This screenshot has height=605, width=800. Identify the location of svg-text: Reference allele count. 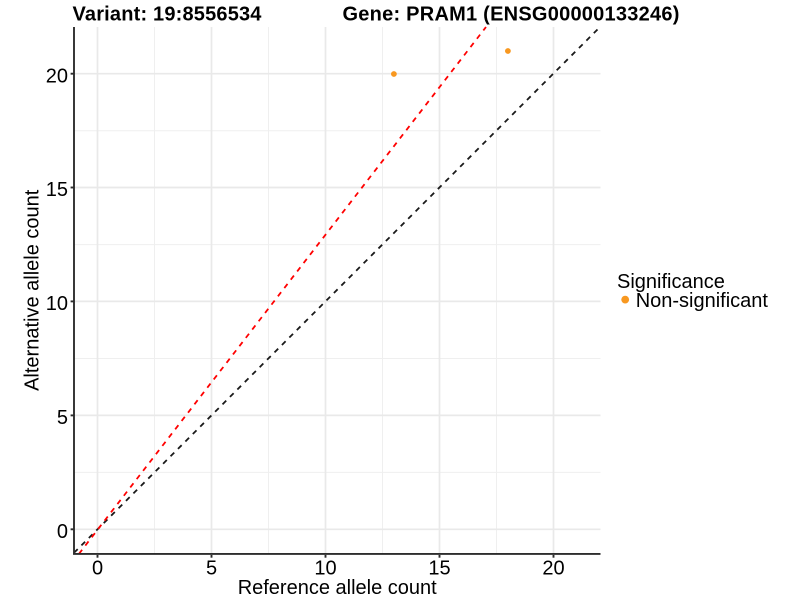
(337, 588).